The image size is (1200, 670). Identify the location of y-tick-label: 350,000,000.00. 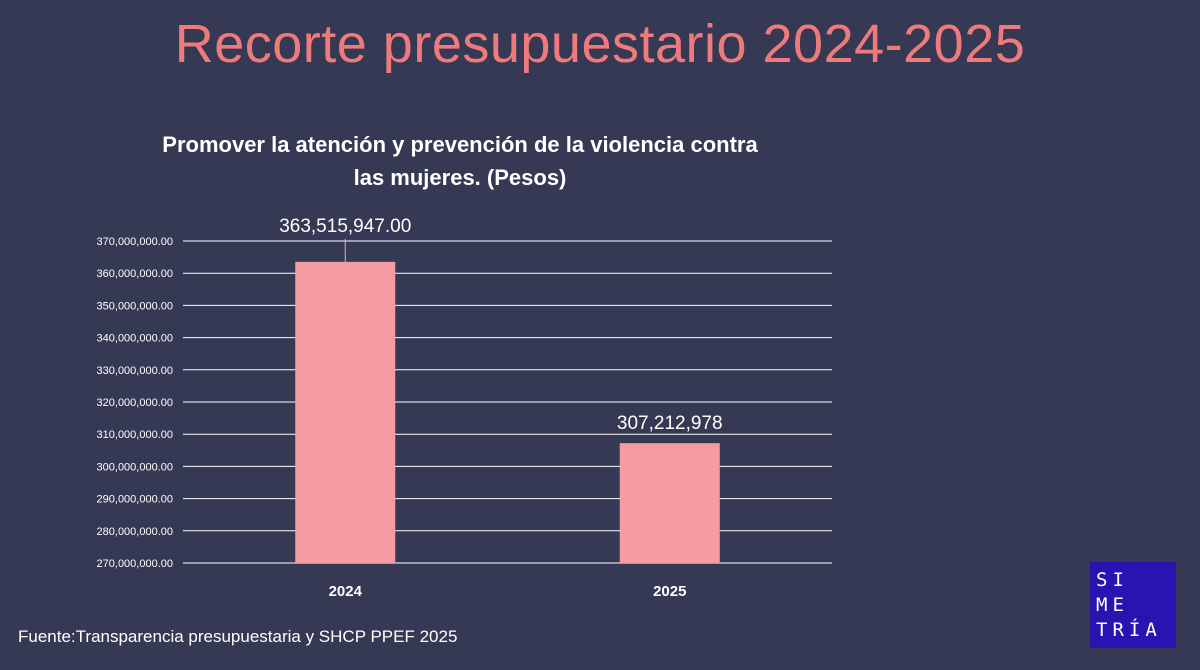
(135, 306).